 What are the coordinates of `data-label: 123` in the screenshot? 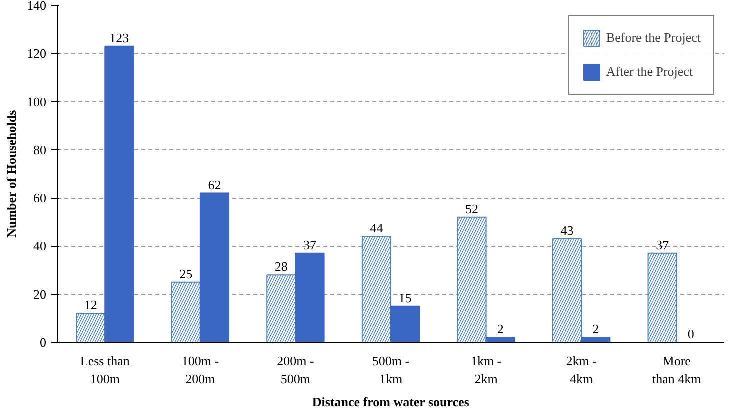 It's located at (120, 38).